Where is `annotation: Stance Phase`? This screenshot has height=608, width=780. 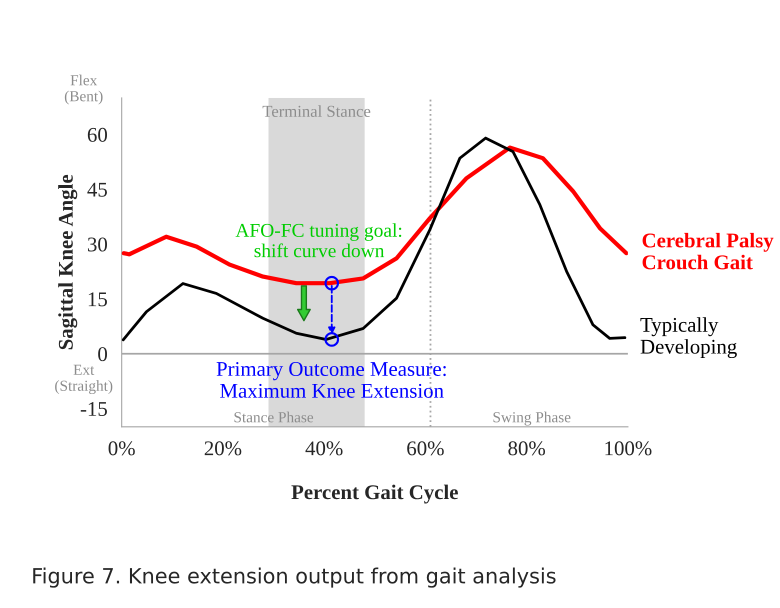 annotation: Stance Phase is located at coordinates (274, 417).